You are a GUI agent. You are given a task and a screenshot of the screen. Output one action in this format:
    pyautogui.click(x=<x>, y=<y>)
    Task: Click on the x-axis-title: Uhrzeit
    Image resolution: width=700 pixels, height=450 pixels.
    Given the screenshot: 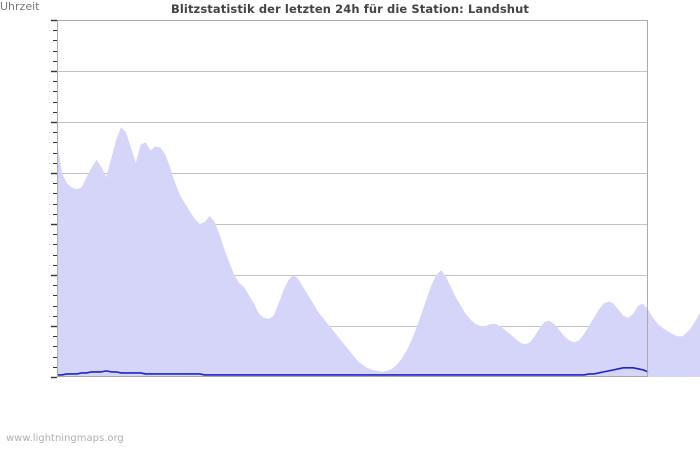 What is the action you would take?
    pyautogui.click(x=20, y=6)
    